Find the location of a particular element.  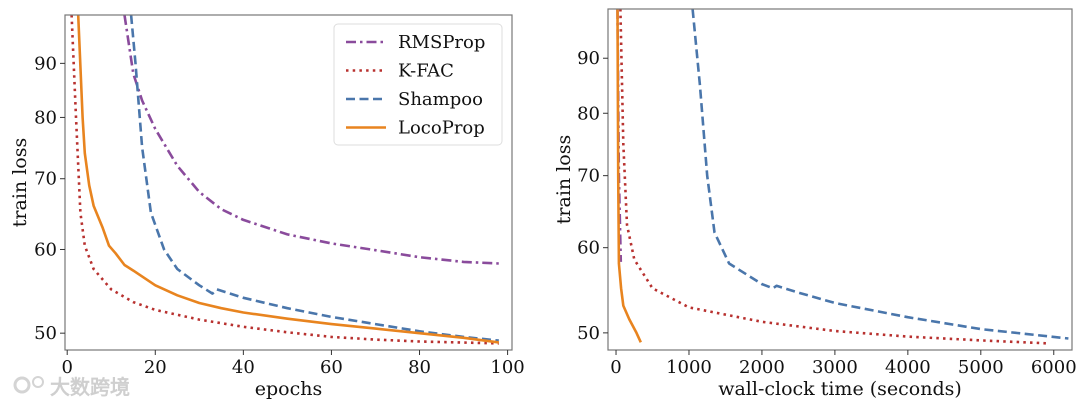

x-tick-label: 6000 is located at coordinates (1054, 367).